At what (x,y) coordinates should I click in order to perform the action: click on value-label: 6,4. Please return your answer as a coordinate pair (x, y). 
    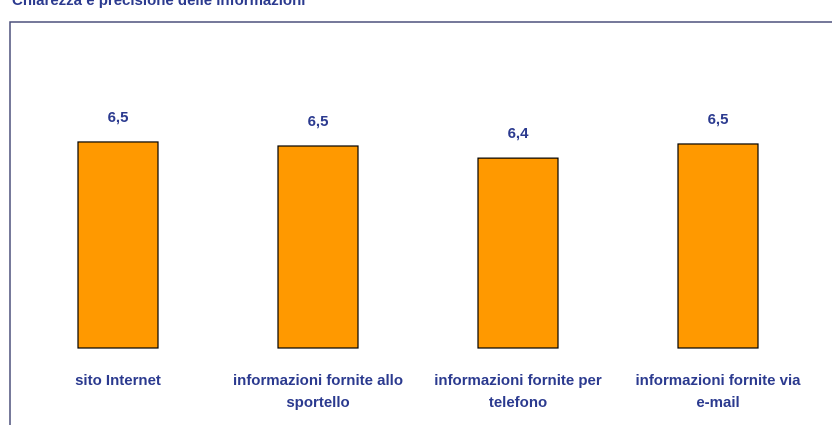
    Looking at the image, I should click on (519, 133).